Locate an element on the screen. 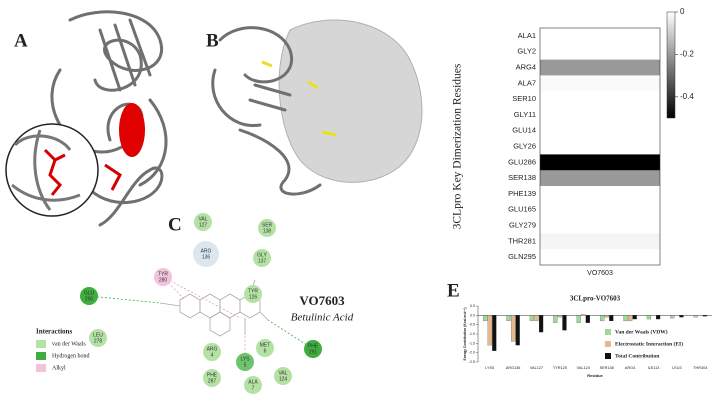  residue-number: 291 is located at coordinates (313, 352).